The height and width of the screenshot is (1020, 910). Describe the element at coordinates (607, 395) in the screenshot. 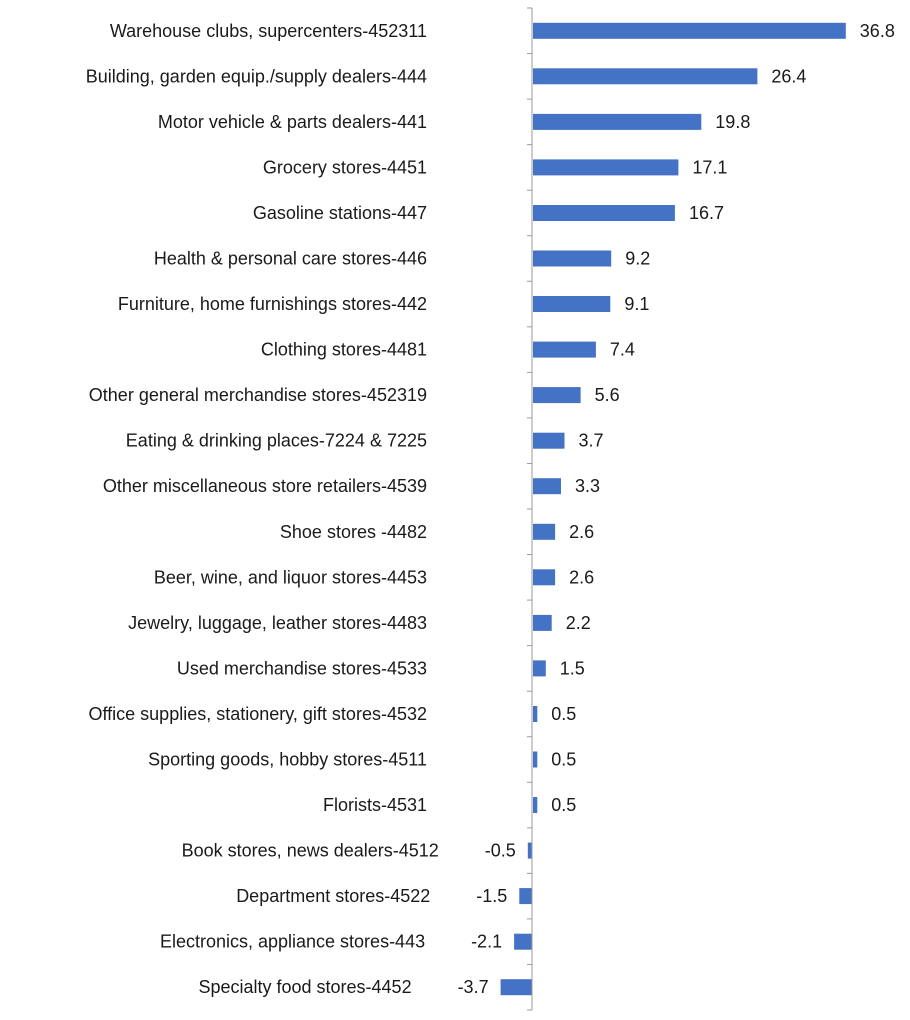

I see `value-label: 5.6` at that location.